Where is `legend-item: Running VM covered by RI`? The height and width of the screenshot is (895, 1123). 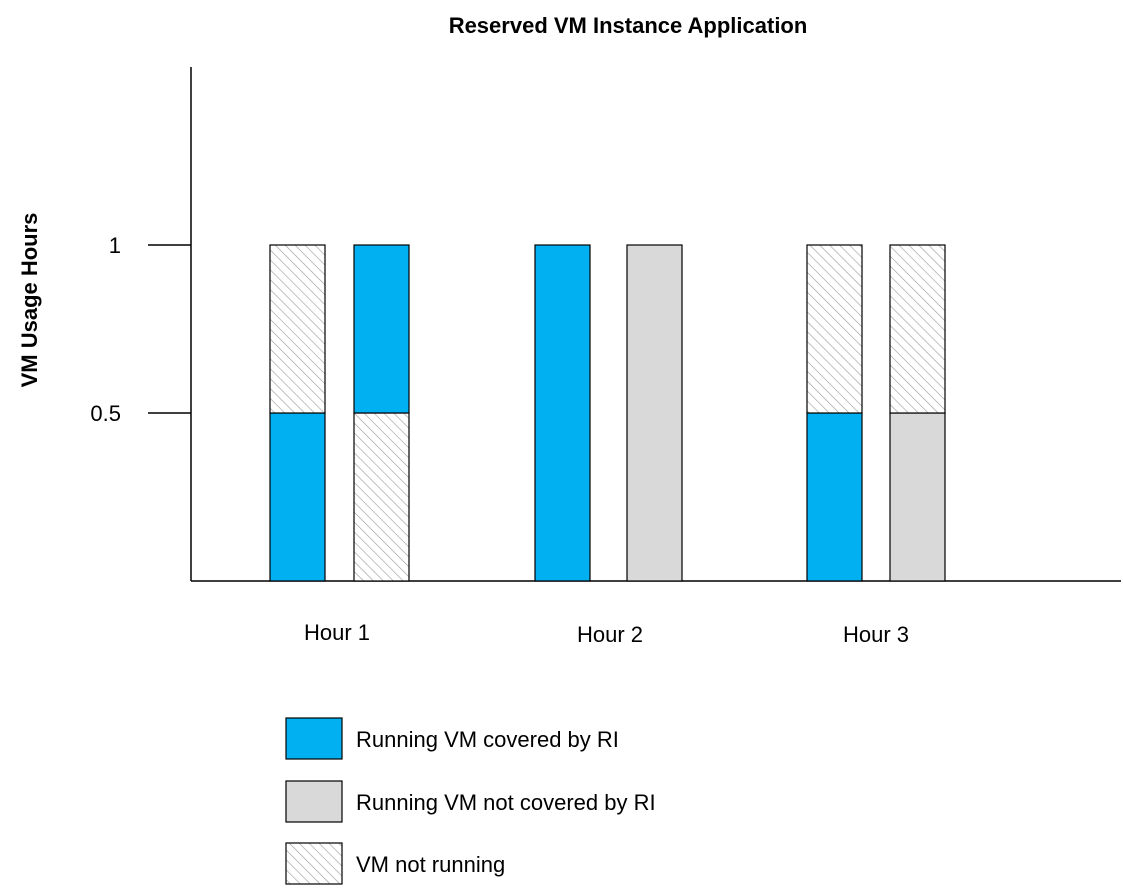 legend-item: Running VM covered by RI is located at coordinates (452, 738).